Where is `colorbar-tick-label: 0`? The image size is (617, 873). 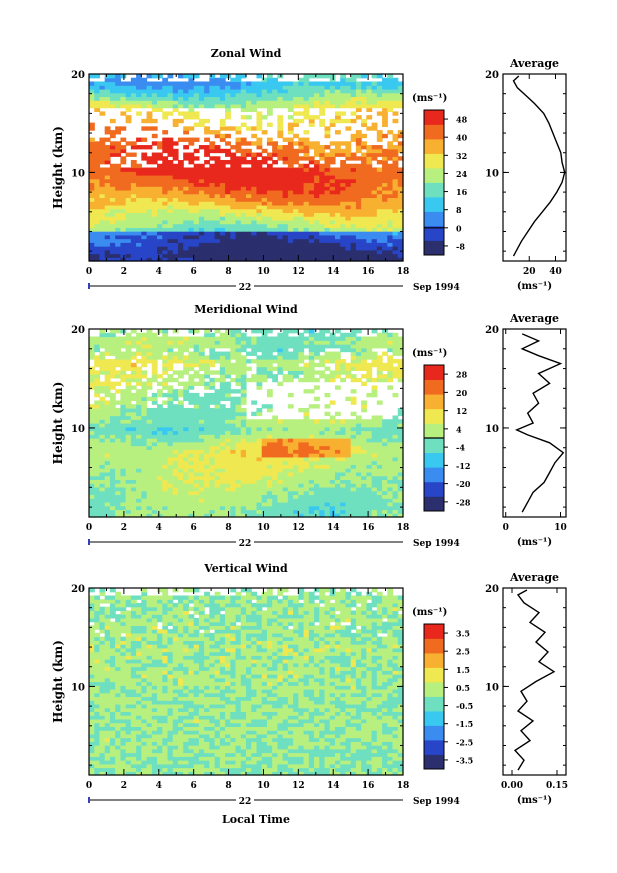
colorbar-tick-label: 0 is located at coordinates (459, 228).